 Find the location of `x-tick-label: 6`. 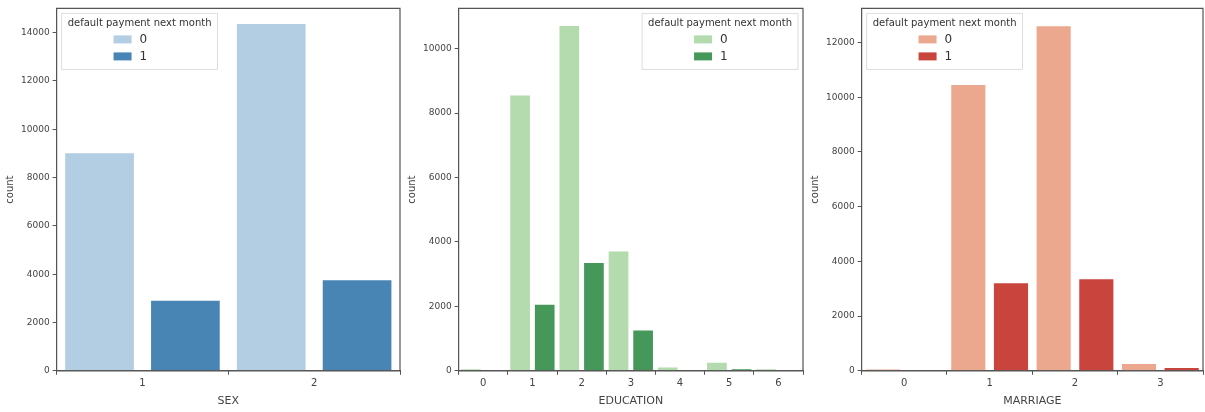

x-tick-label: 6 is located at coordinates (778, 383).